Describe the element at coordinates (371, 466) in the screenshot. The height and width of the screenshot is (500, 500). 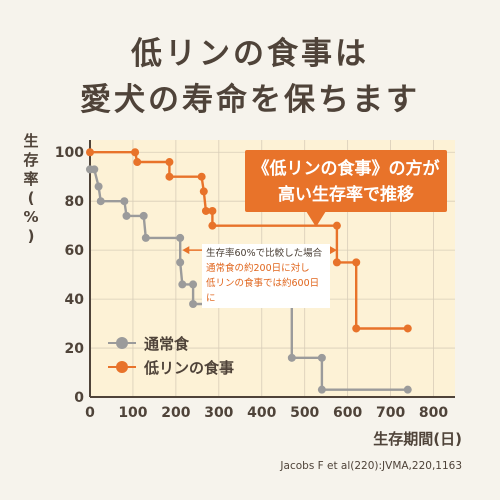
I see `source-citation: Jacobs F et al(220):JVMA,220,1163` at that location.